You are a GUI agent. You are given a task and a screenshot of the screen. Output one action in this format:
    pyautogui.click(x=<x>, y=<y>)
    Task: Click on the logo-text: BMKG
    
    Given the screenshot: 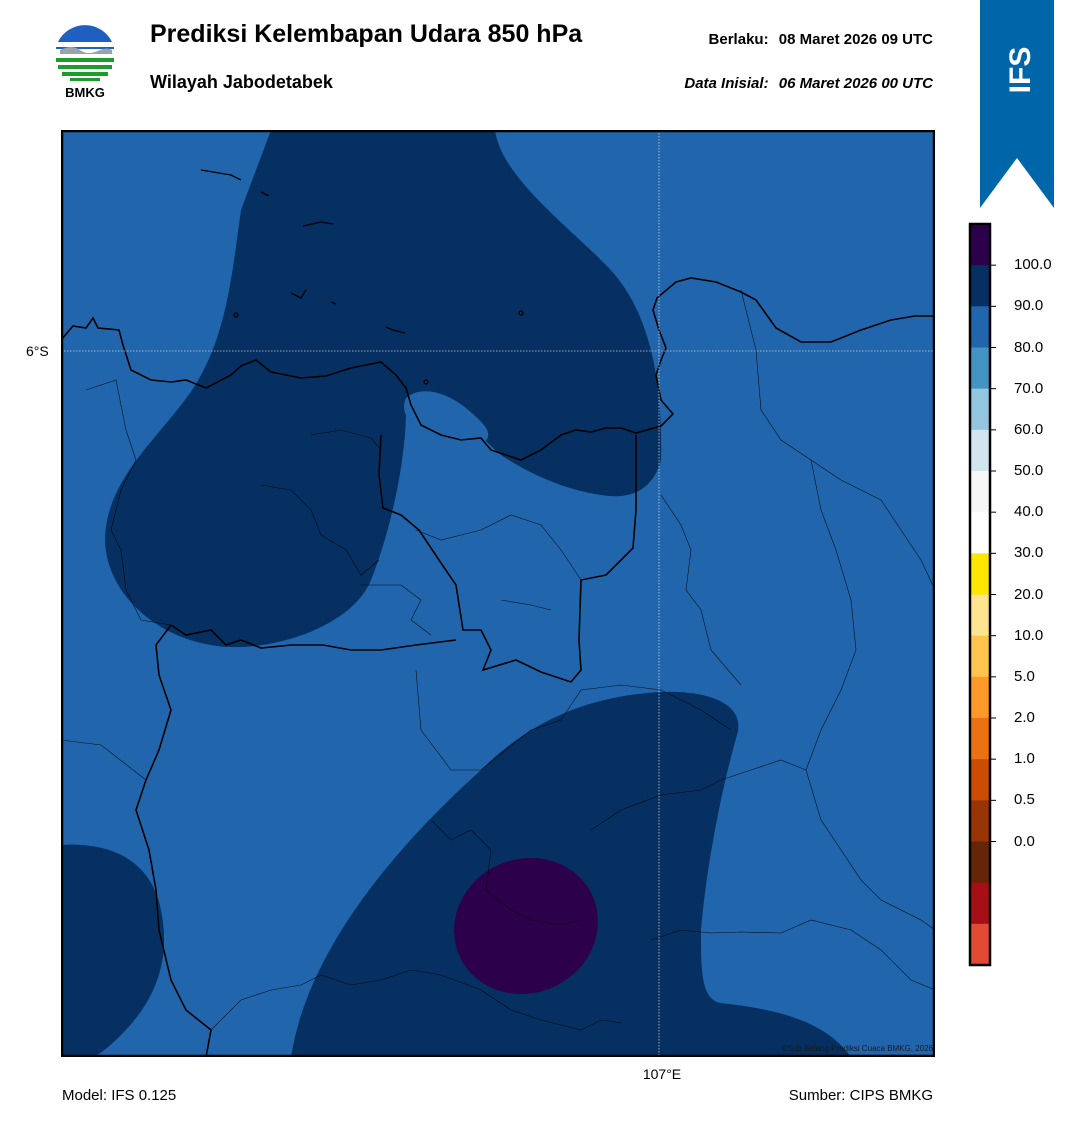 What is the action you would take?
    pyautogui.click(x=85, y=92)
    